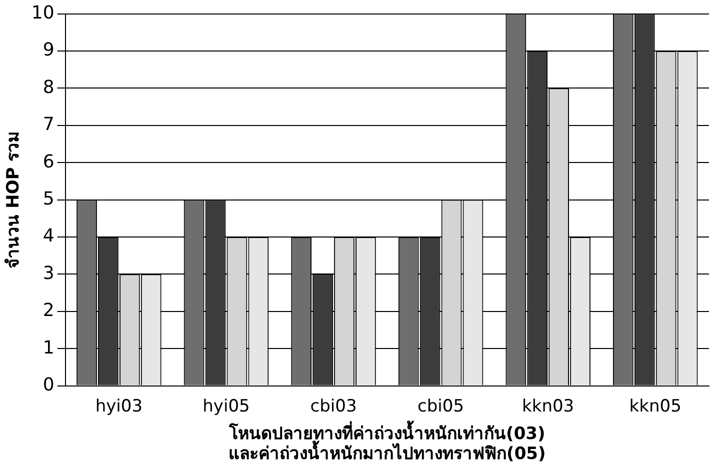 The width and height of the screenshot is (713, 469). What do you see at coordinates (48, 236) in the screenshot?
I see `y-tick-label: 4` at bounding box center [48, 236].